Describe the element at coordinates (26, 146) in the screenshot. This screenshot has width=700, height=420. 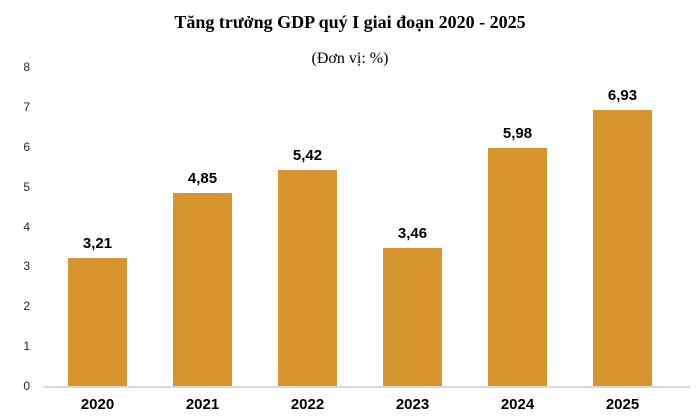
I see `y-tick-label: 6` at that location.